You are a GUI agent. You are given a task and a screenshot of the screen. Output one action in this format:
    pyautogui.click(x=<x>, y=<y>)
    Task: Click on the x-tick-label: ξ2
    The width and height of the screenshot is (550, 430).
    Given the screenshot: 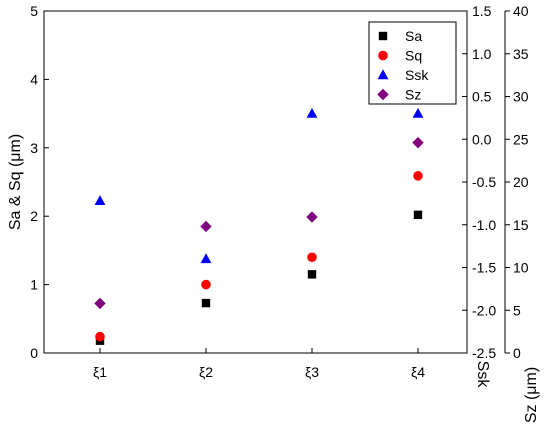 What is the action you would take?
    pyautogui.click(x=206, y=372)
    